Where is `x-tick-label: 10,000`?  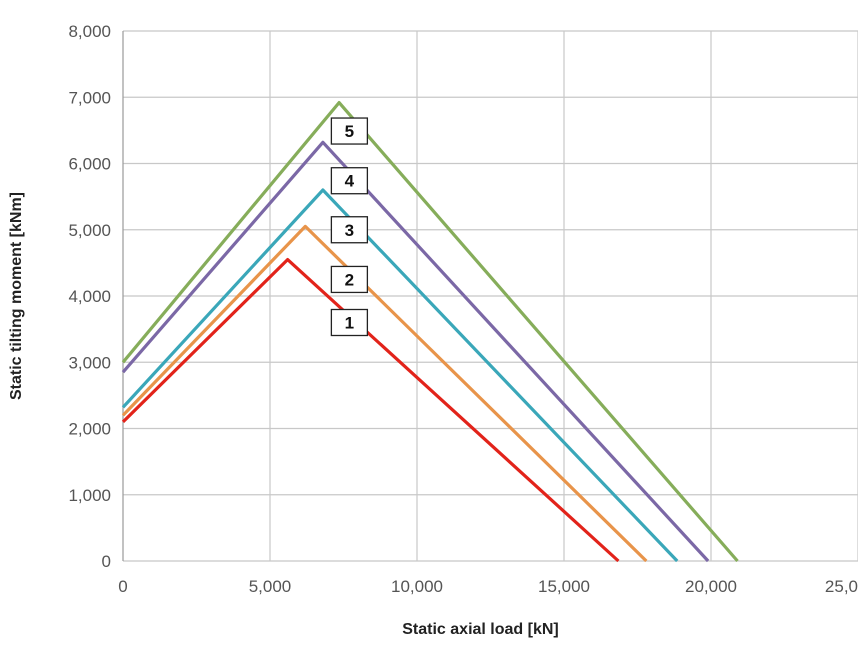
x-tick-label: 10,000 is located at coordinates (417, 586).